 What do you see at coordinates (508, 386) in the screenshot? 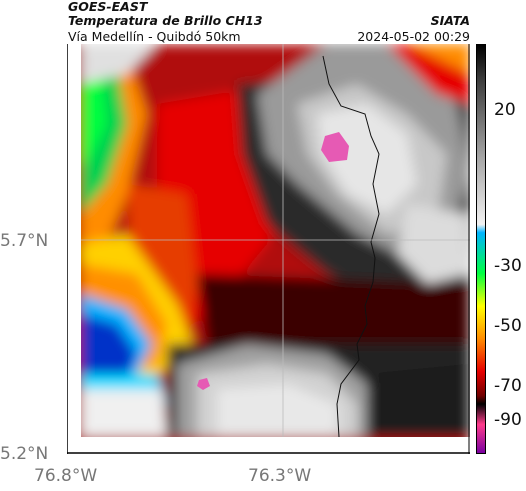
I see `colorbar-tick-minus70: -70` at bounding box center [508, 386].